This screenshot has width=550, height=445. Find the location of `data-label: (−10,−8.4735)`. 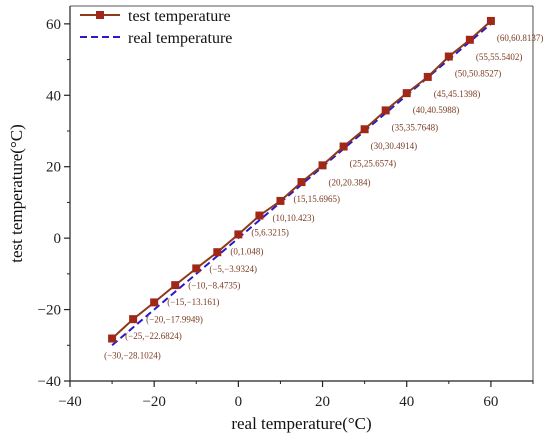

data-label: (−10,−8.4735) is located at coordinates (214, 285).